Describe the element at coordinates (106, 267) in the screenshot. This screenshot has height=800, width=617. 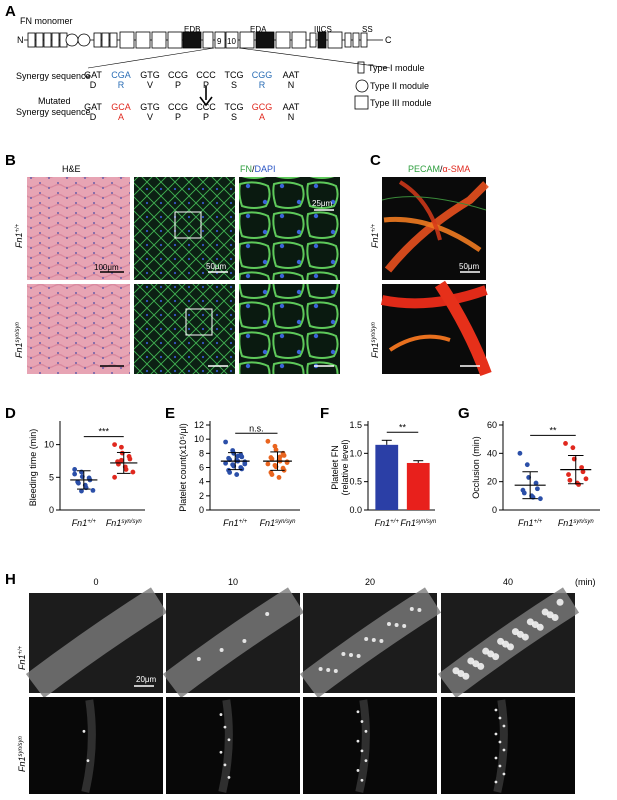
I see `he-scalebar: 100μm` at that location.